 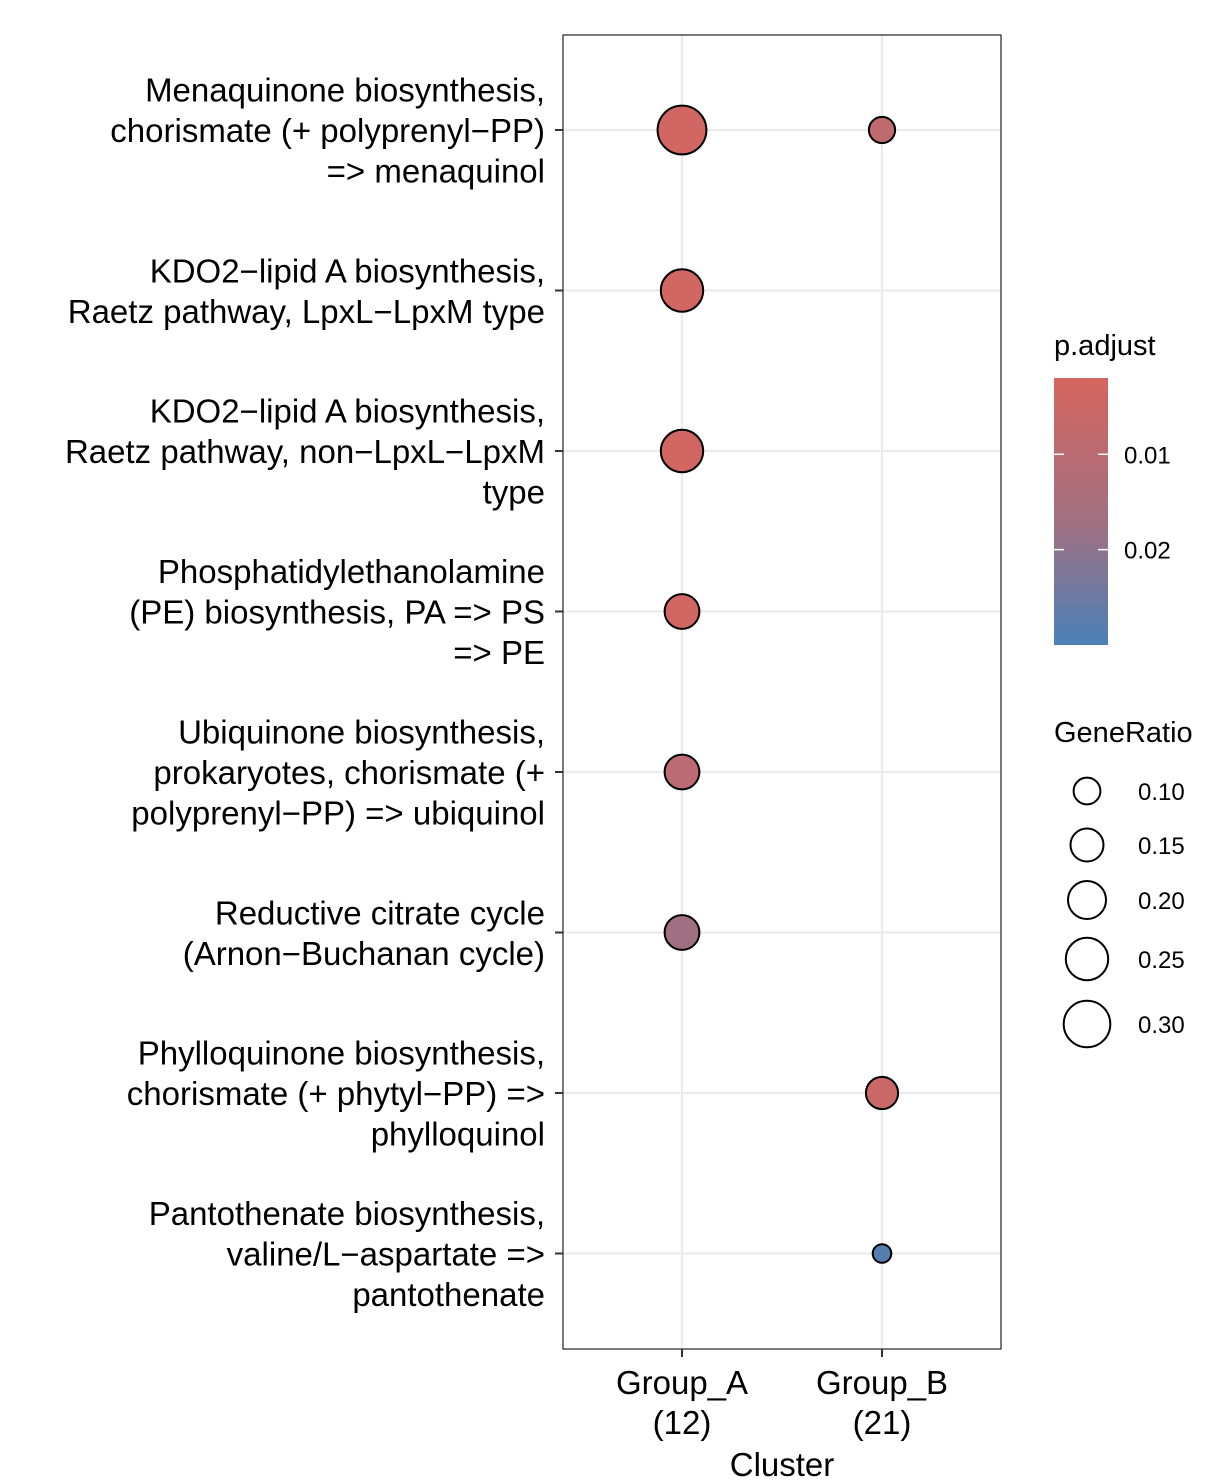 I want to click on color-legend: p.adjust 0.01 0.02, so click(x=1112, y=487).